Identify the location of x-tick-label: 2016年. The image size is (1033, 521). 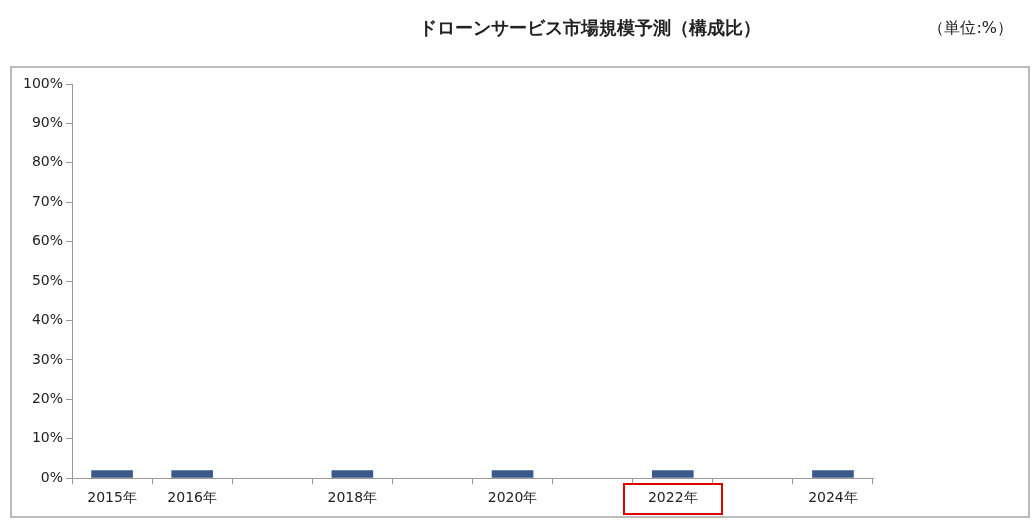
(192, 497).